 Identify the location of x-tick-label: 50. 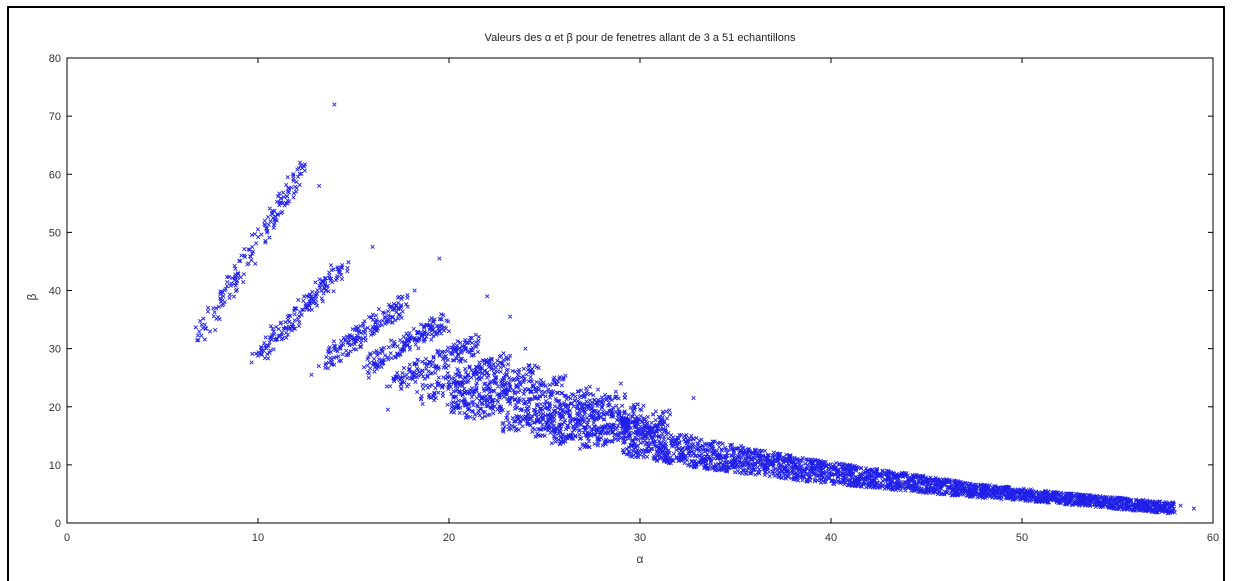
(1022, 538).